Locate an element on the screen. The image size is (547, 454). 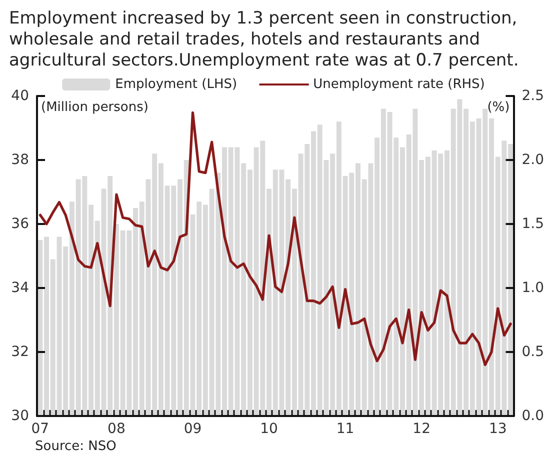
y-tick-label: 36 is located at coordinates (20, 224).